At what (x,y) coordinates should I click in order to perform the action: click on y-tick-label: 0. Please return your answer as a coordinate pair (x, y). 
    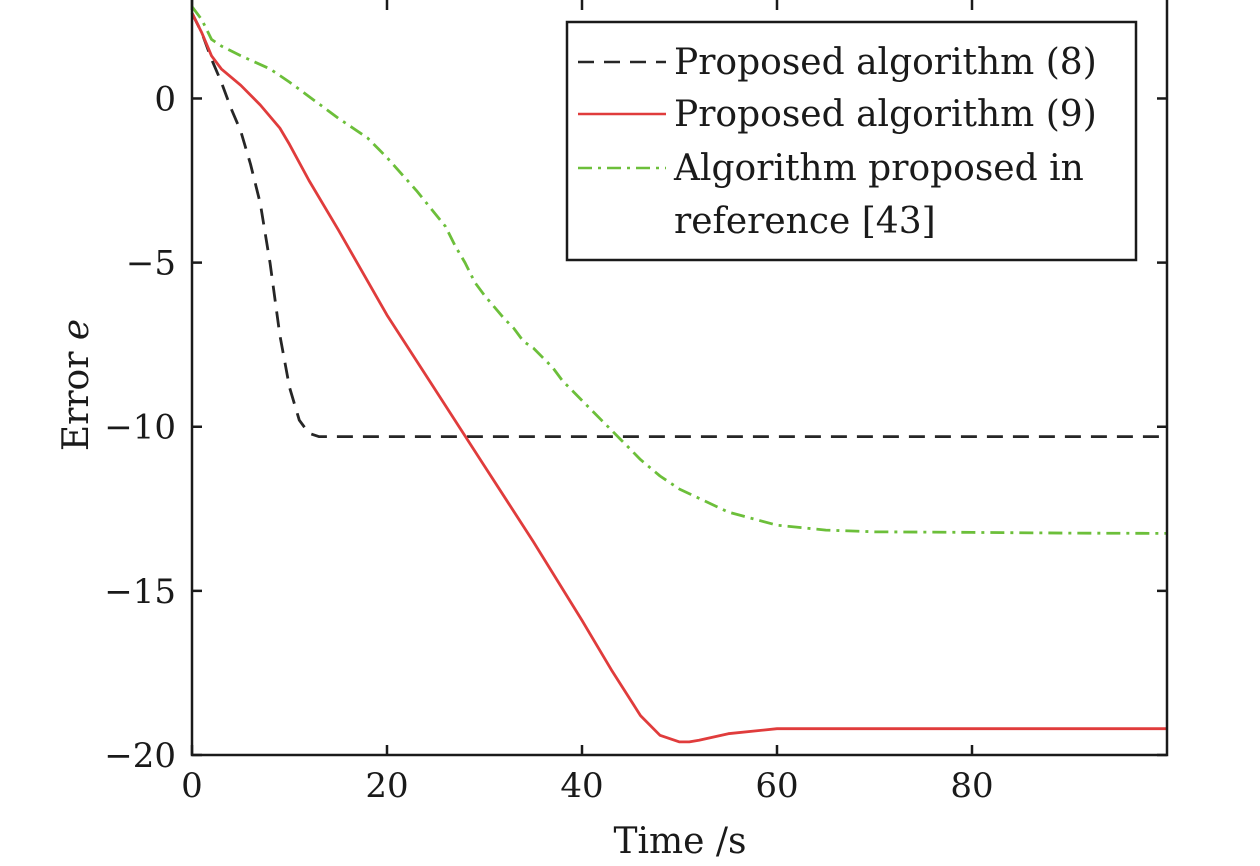
    Looking at the image, I should click on (165, 99).